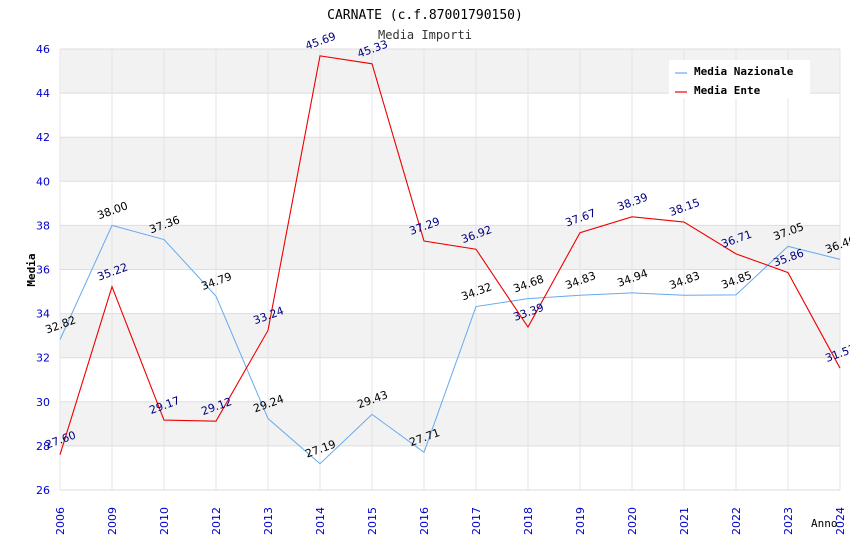 The width and height of the screenshot is (850, 550). I want to click on y-tick-label: 38, so click(43, 225).